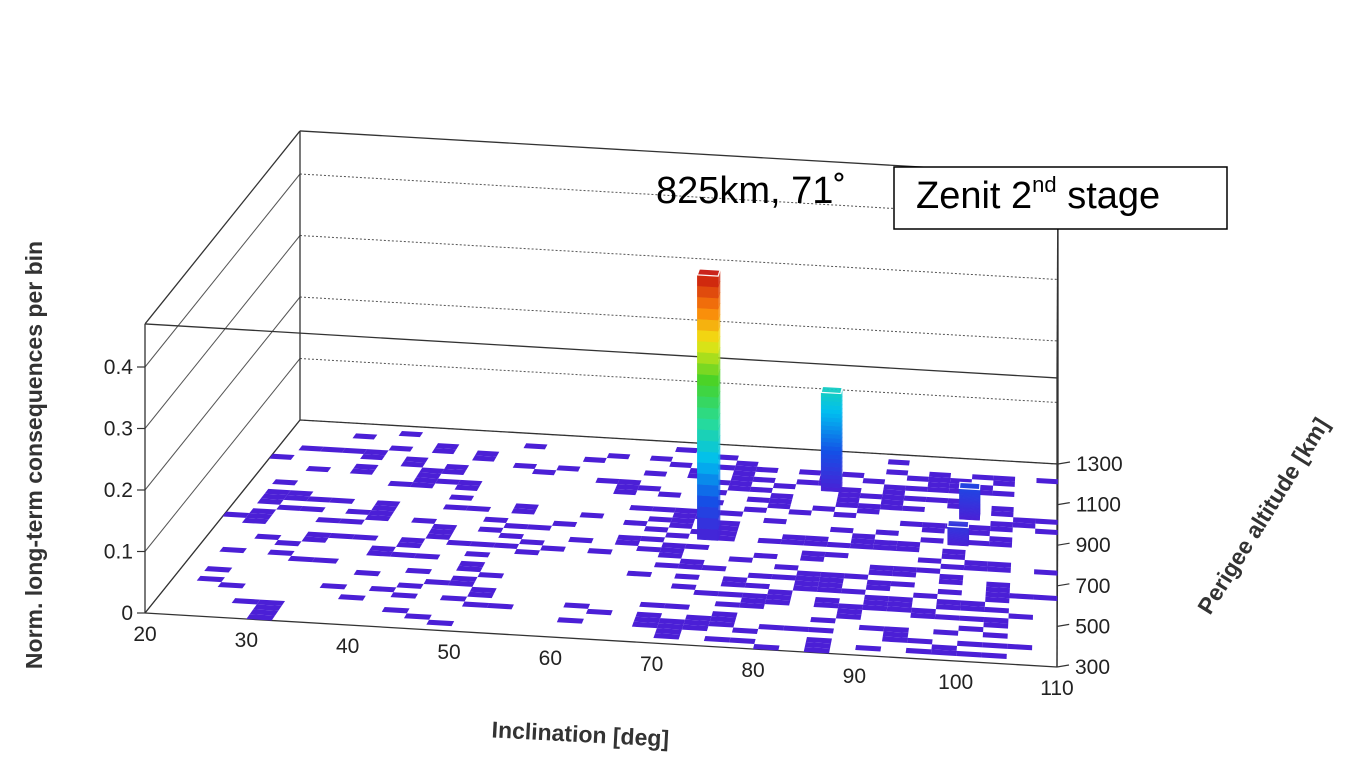 This screenshot has height=782, width=1360. Describe the element at coordinates (550, 658) in the screenshot. I see `x-tick-label: 60` at that location.